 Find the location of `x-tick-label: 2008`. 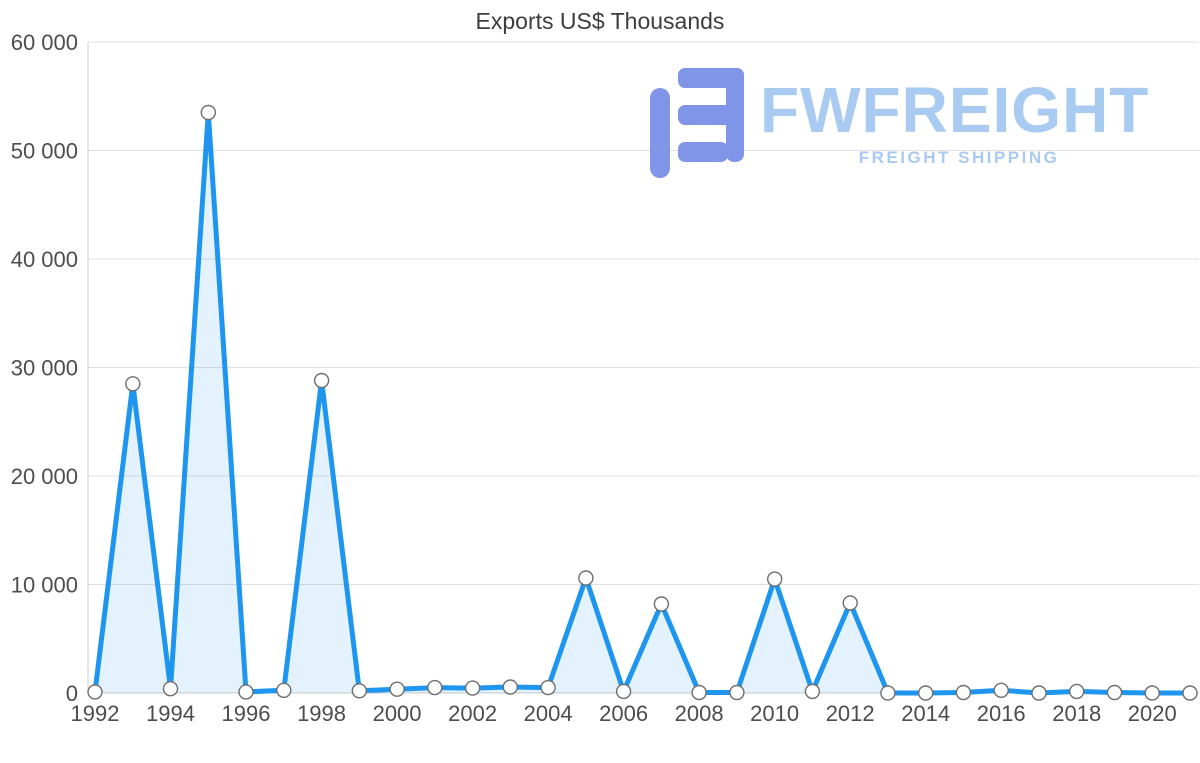

x-tick-label: 2008 is located at coordinates (699, 713).